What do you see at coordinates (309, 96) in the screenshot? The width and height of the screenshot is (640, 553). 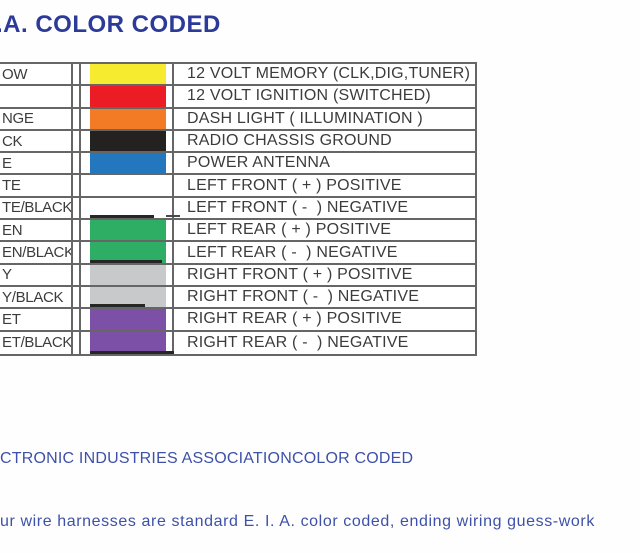 I see `wire-function-description: 12 VOLT IGNITION (SWITCHED)` at bounding box center [309, 96].